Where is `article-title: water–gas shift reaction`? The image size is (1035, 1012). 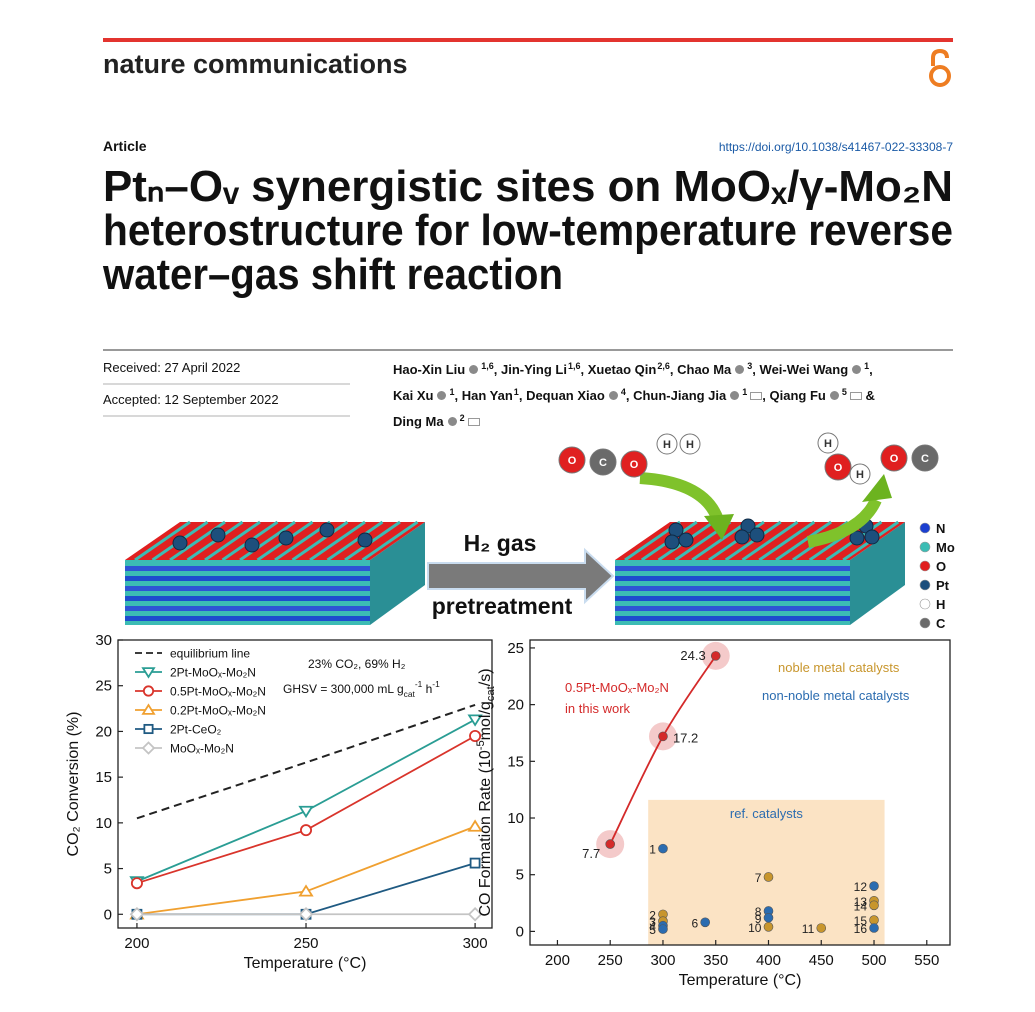 article-title: water–gas shift reaction is located at coordinates (332, 274).